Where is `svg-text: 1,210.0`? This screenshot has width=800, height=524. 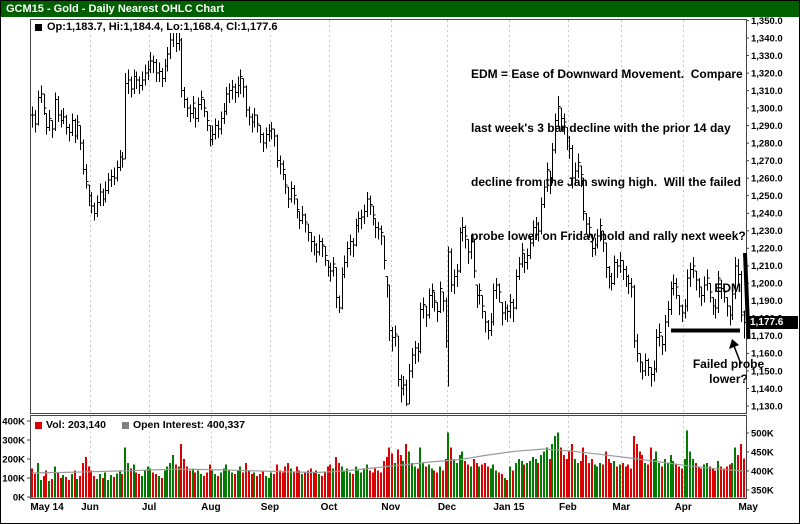 svg-text: 1,210.0 is located at coordinates (767, 266).